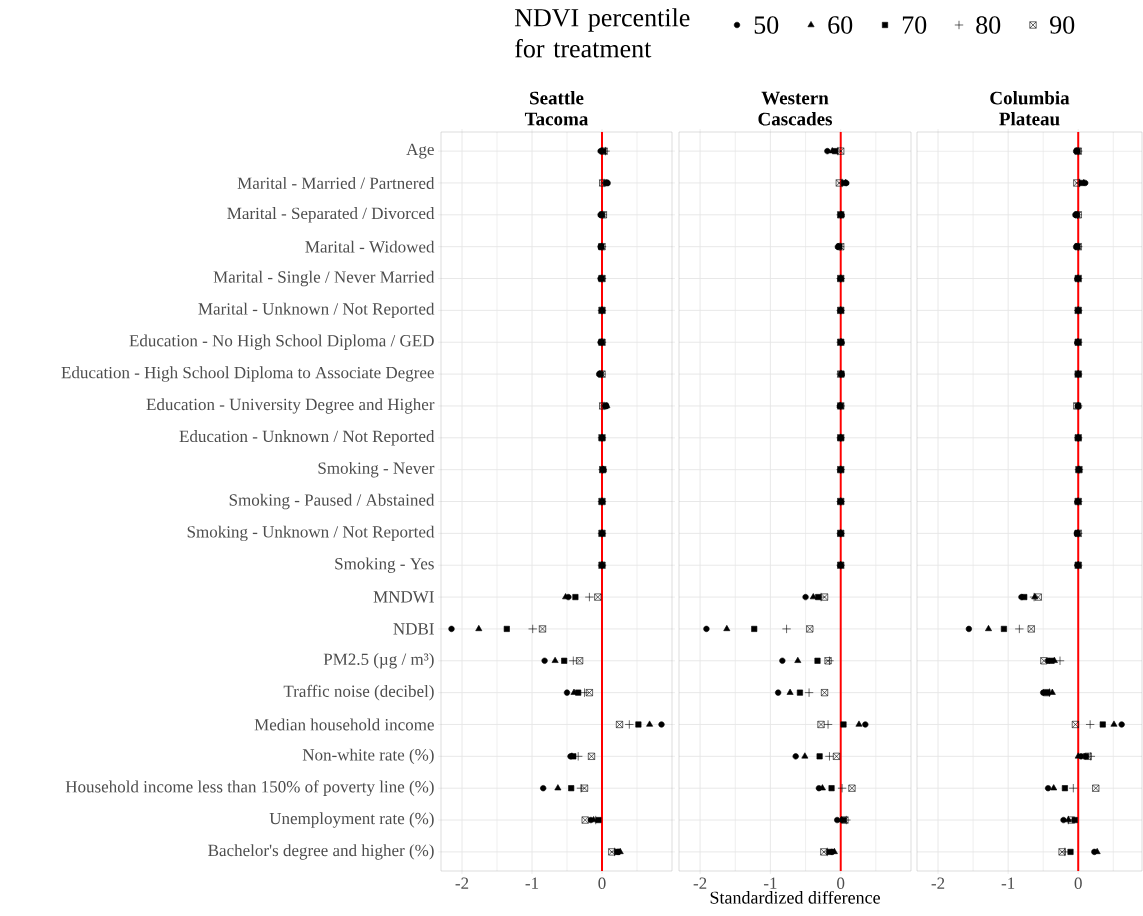 Image resolution: width=1143 pixels, height=916 pixels. Describe the element at coordinates (331, 215) in the screenshot. I see `y-tick-label: Marital - Separated / Divorced` at that location.